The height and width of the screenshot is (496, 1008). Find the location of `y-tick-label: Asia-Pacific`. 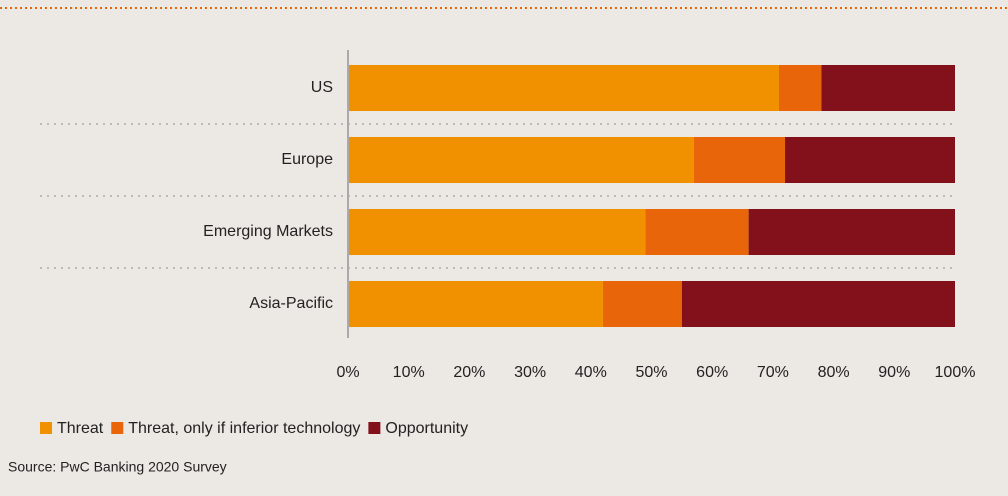

y-tick-label: Asia-Pacific is located at coordinates (291, 303).